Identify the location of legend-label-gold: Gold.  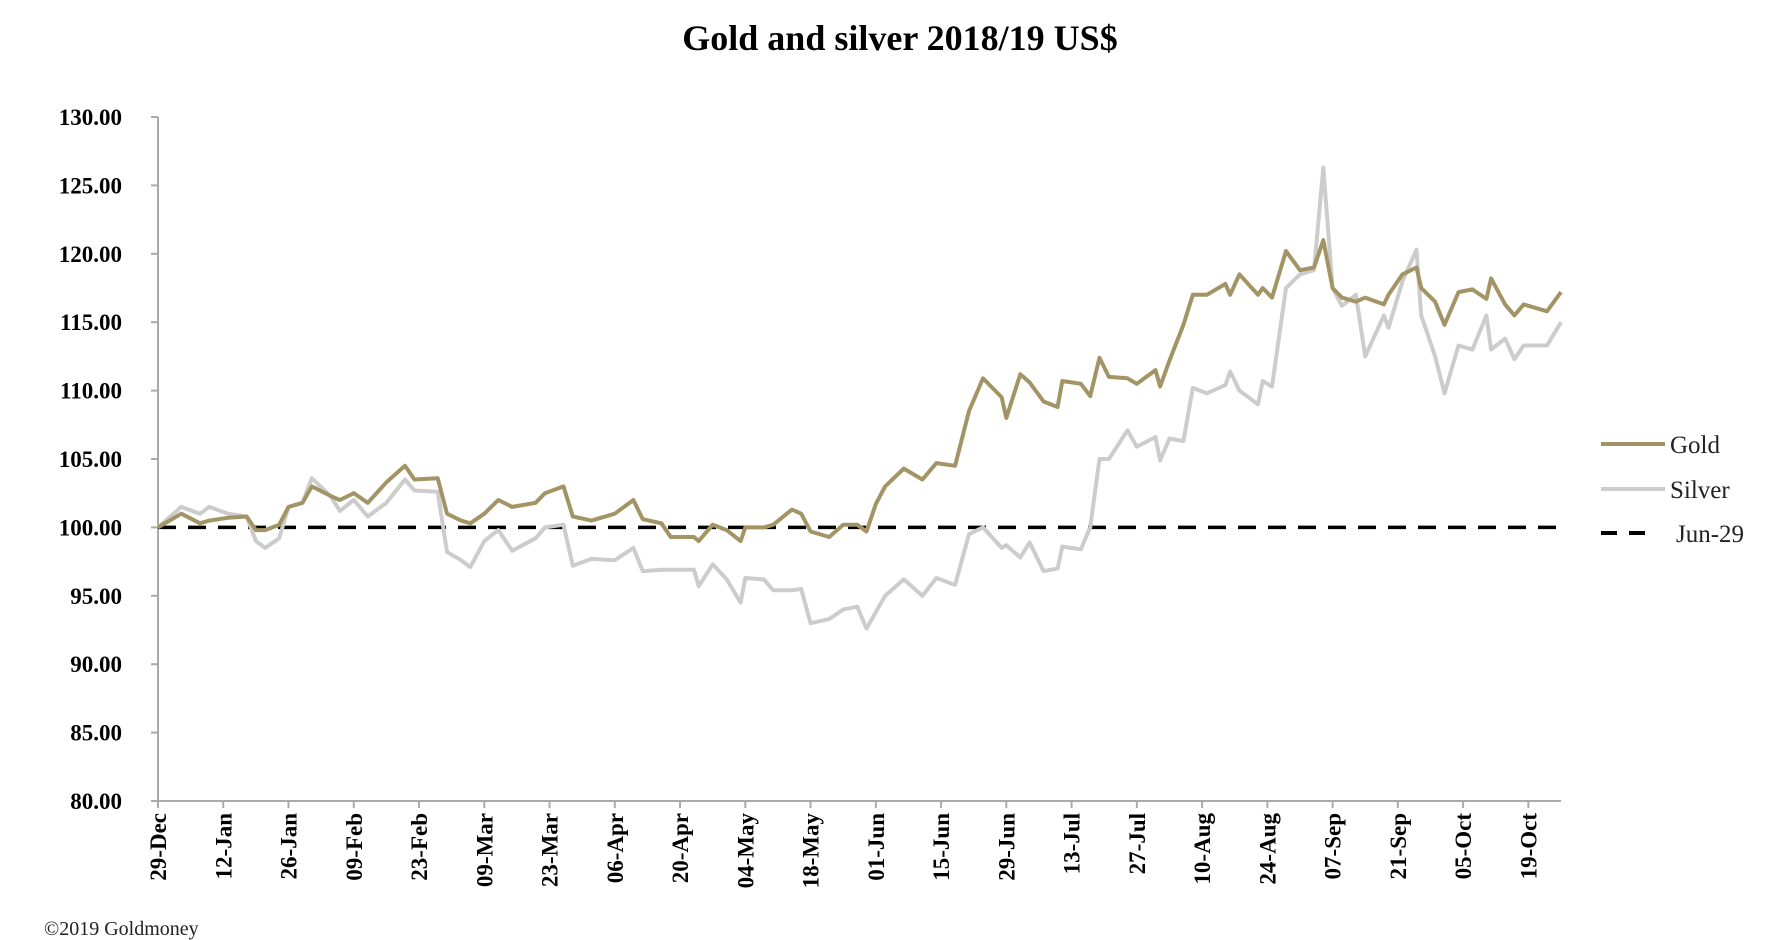
(1695, 445).